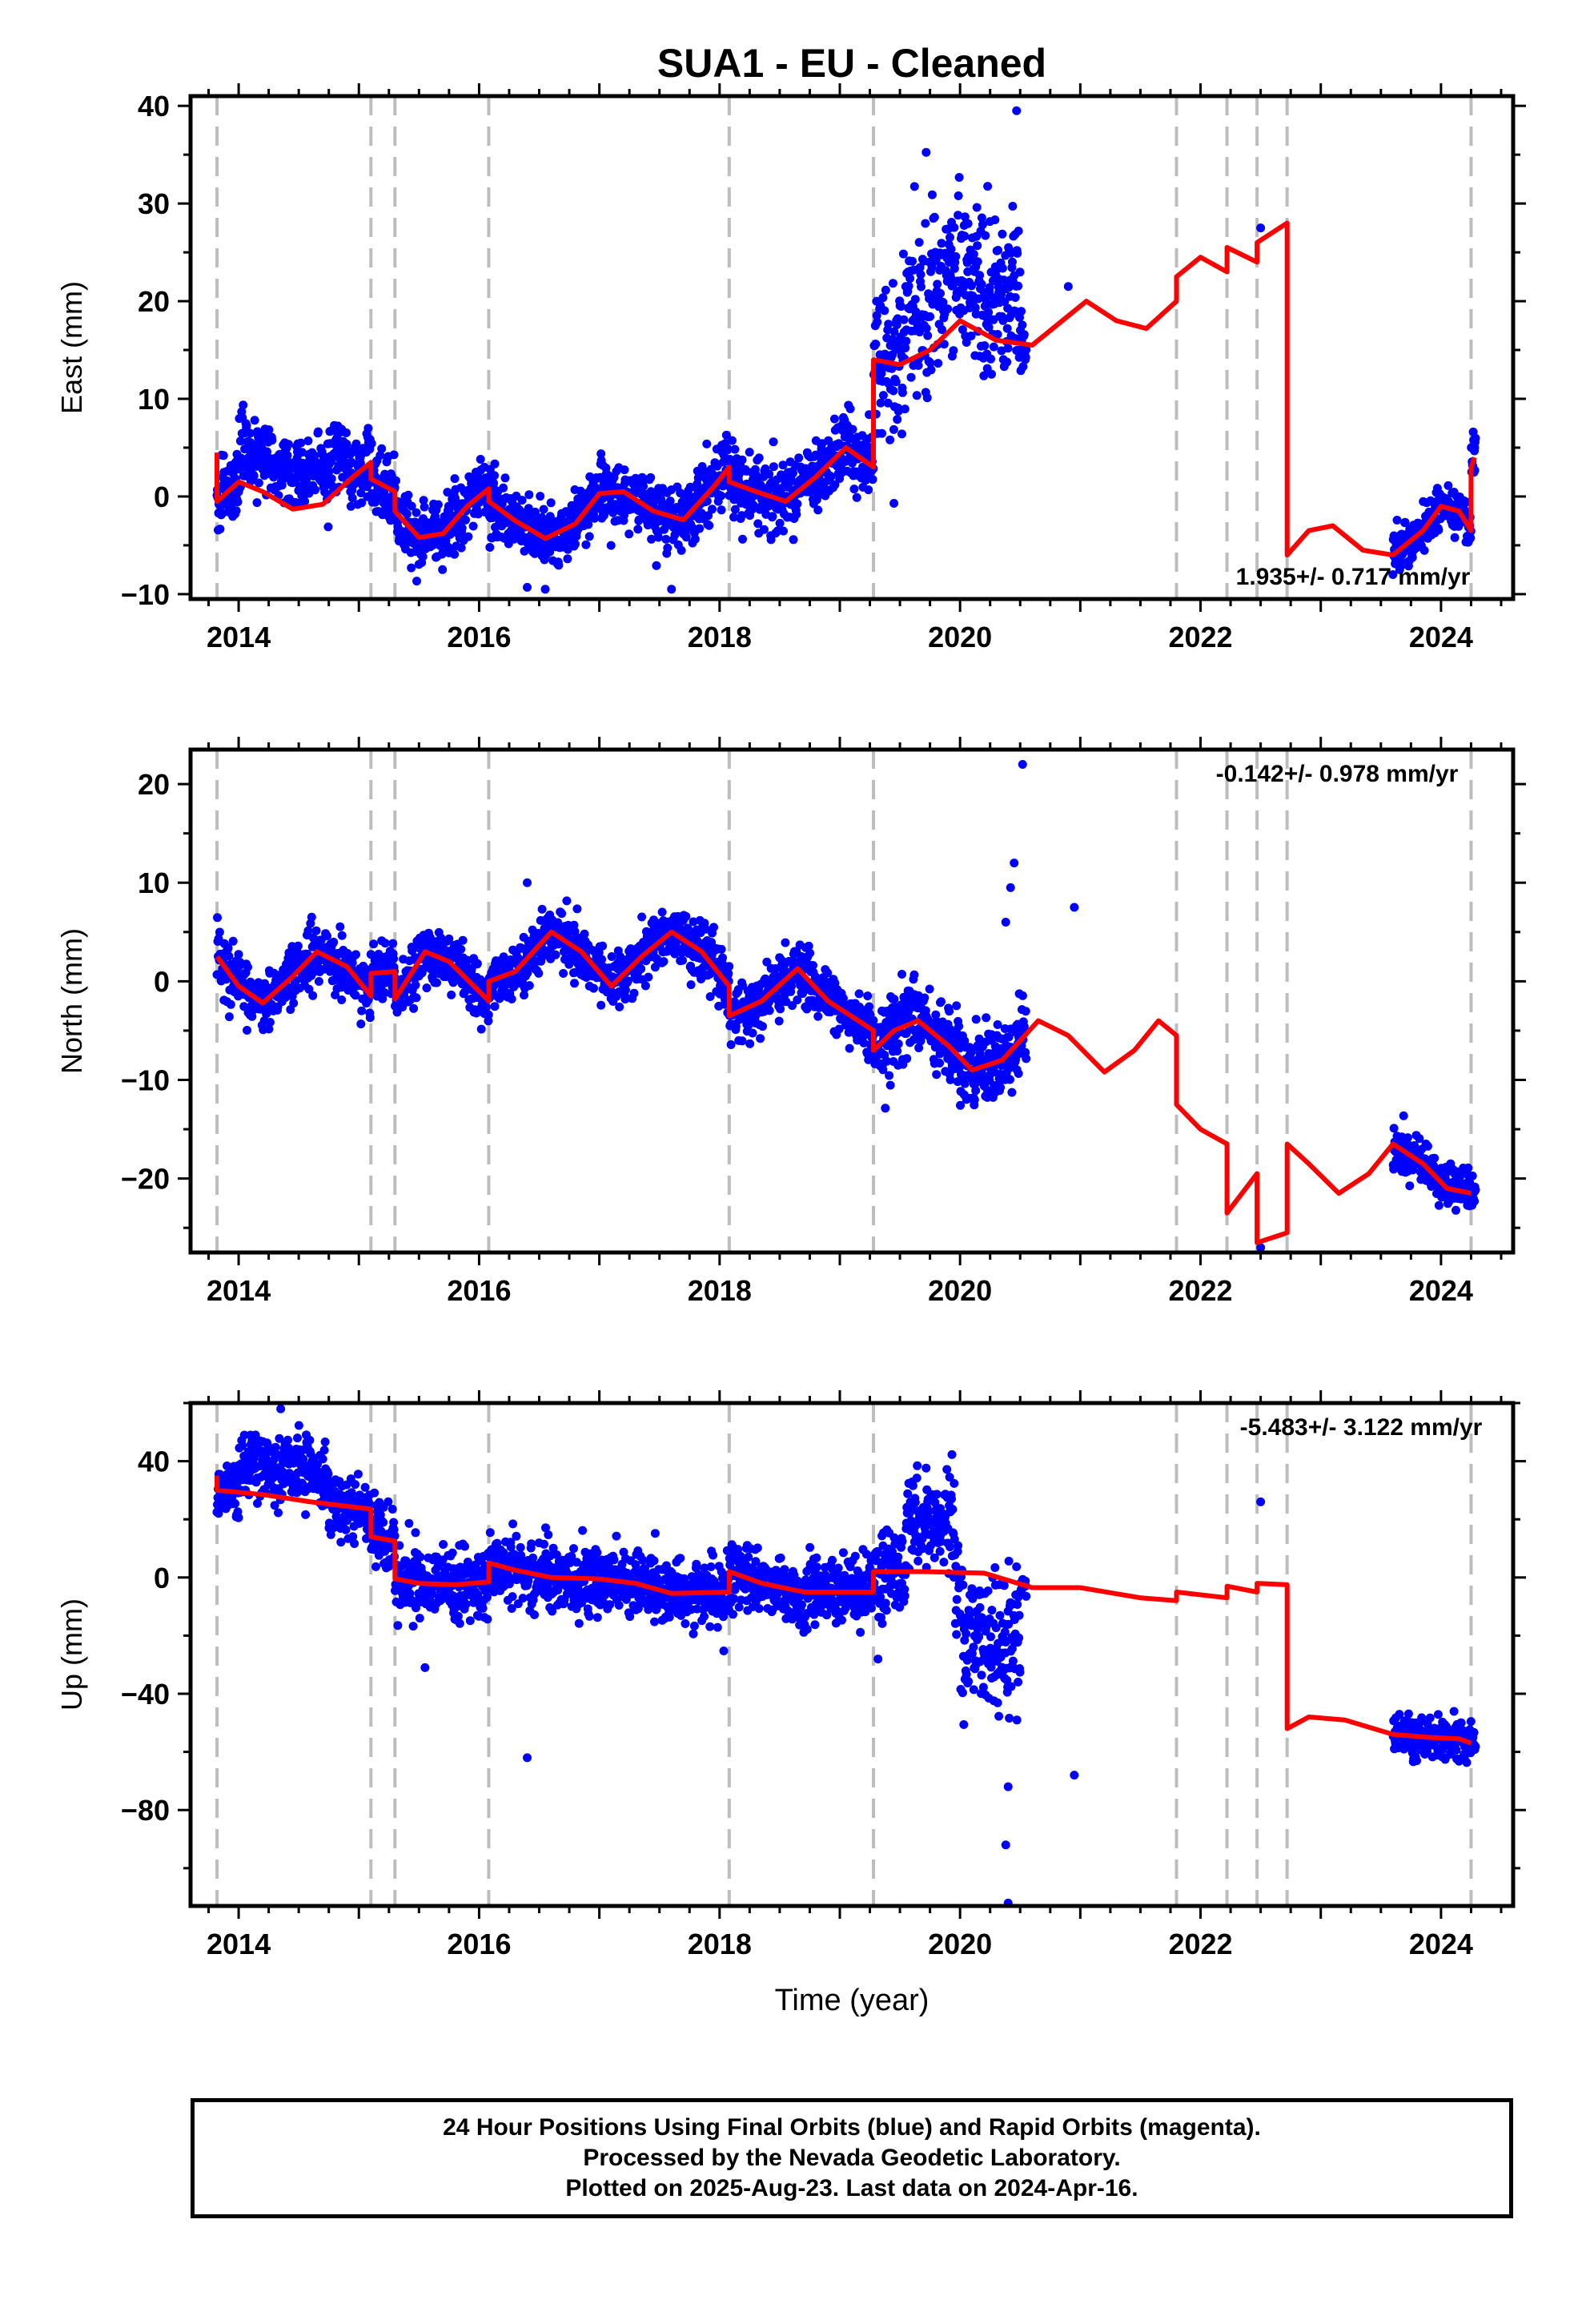 The image size is (1582, 2324). I want to click on x-tick-label: 2024, so click(1441, 637).